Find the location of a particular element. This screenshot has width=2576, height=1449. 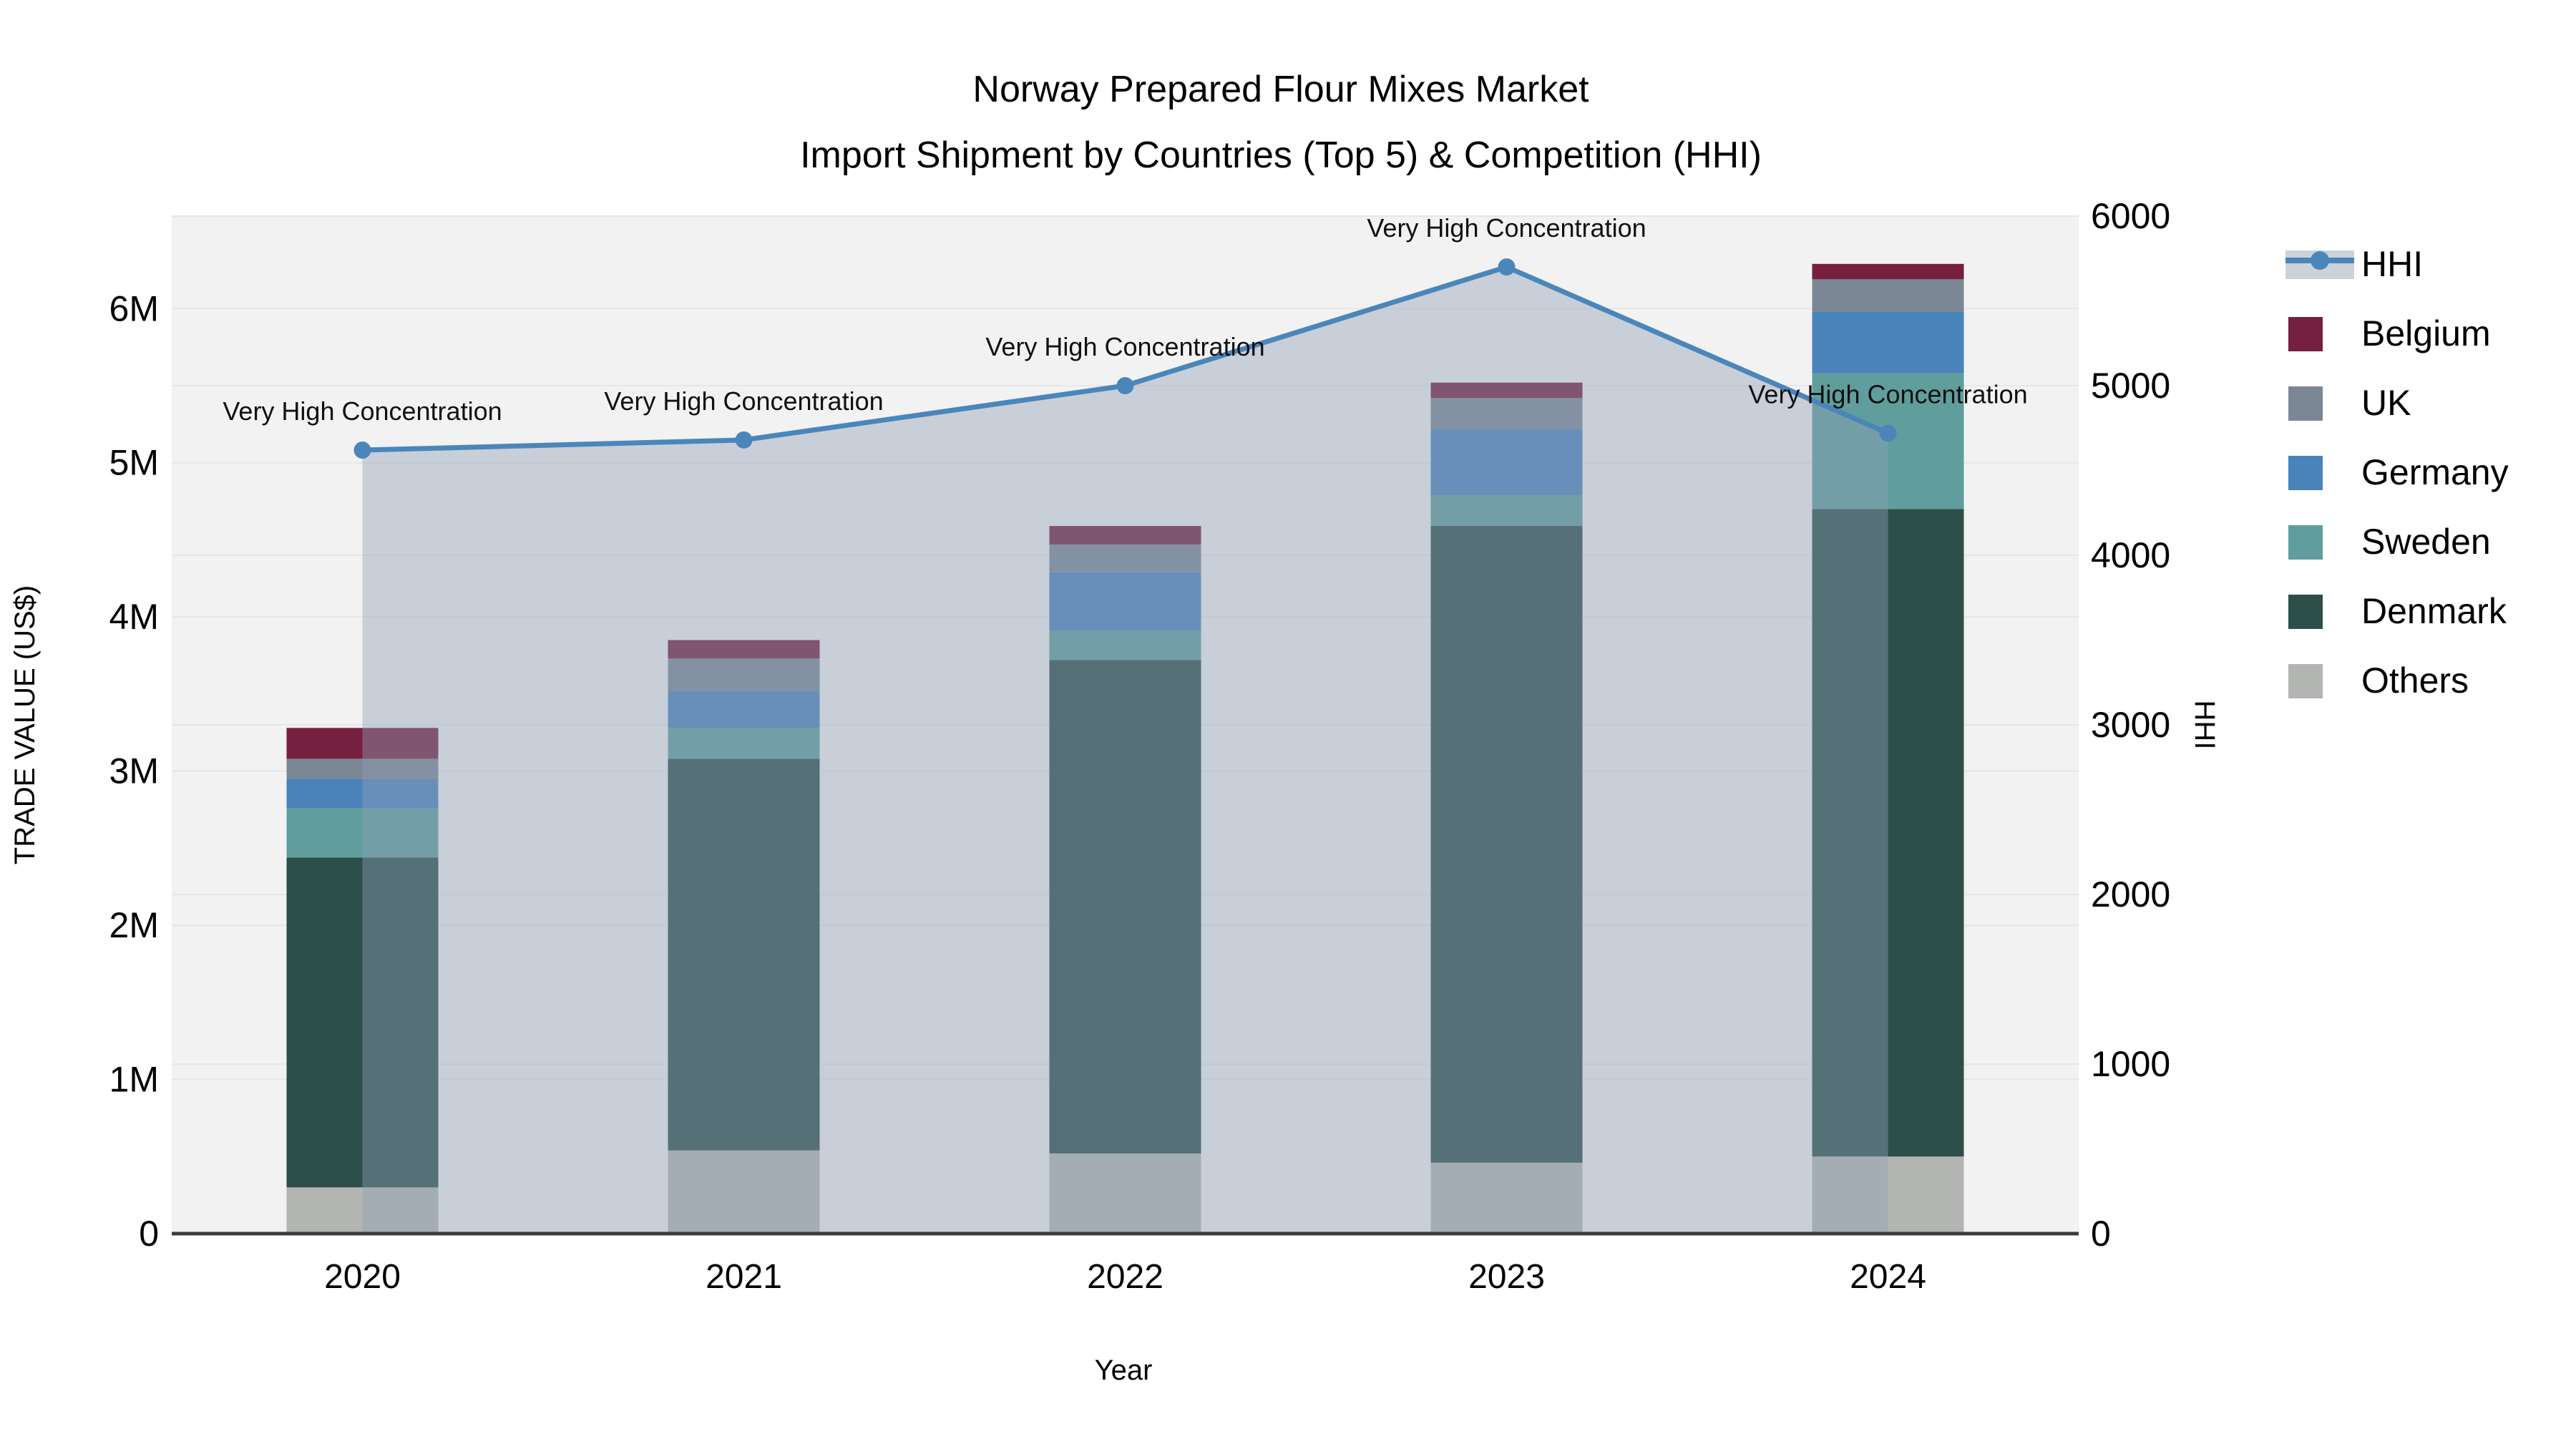

legend-swatch-sweden is located at coordinates (2305, 542).